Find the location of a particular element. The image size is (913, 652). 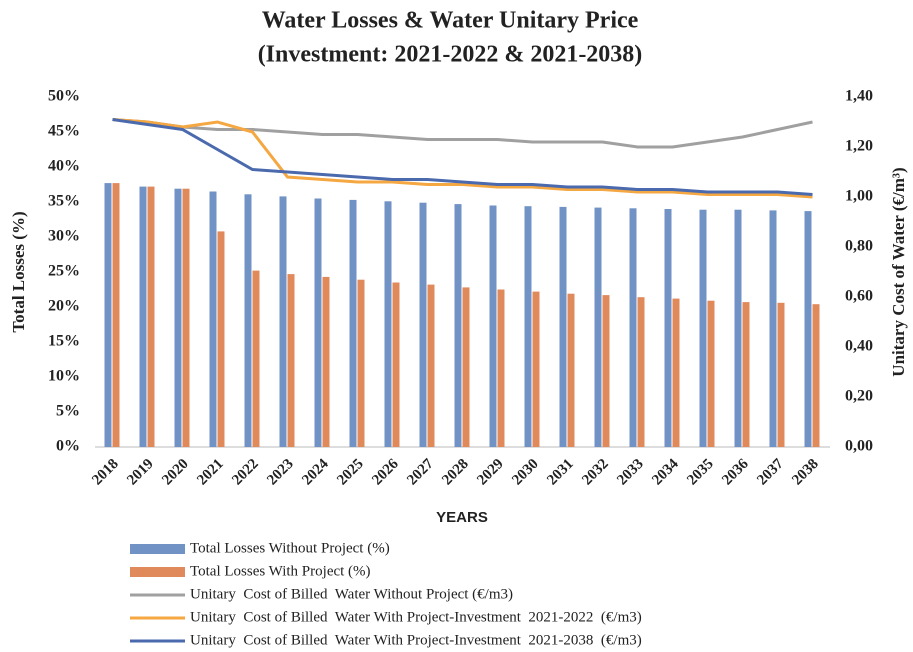

x-tick-label: 2037 is located at coordinates (770, 472).